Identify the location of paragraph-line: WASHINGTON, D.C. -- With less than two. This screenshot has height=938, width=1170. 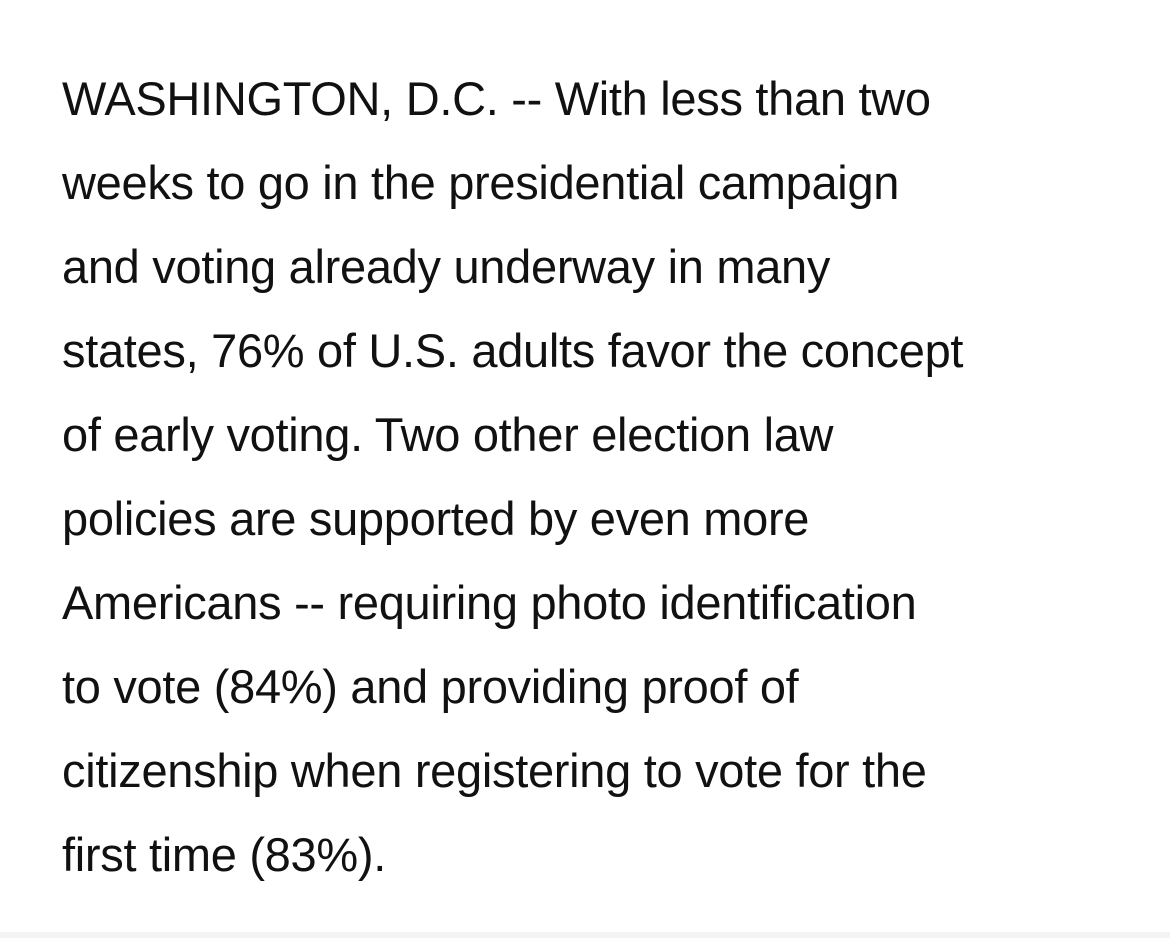
(496, 98).